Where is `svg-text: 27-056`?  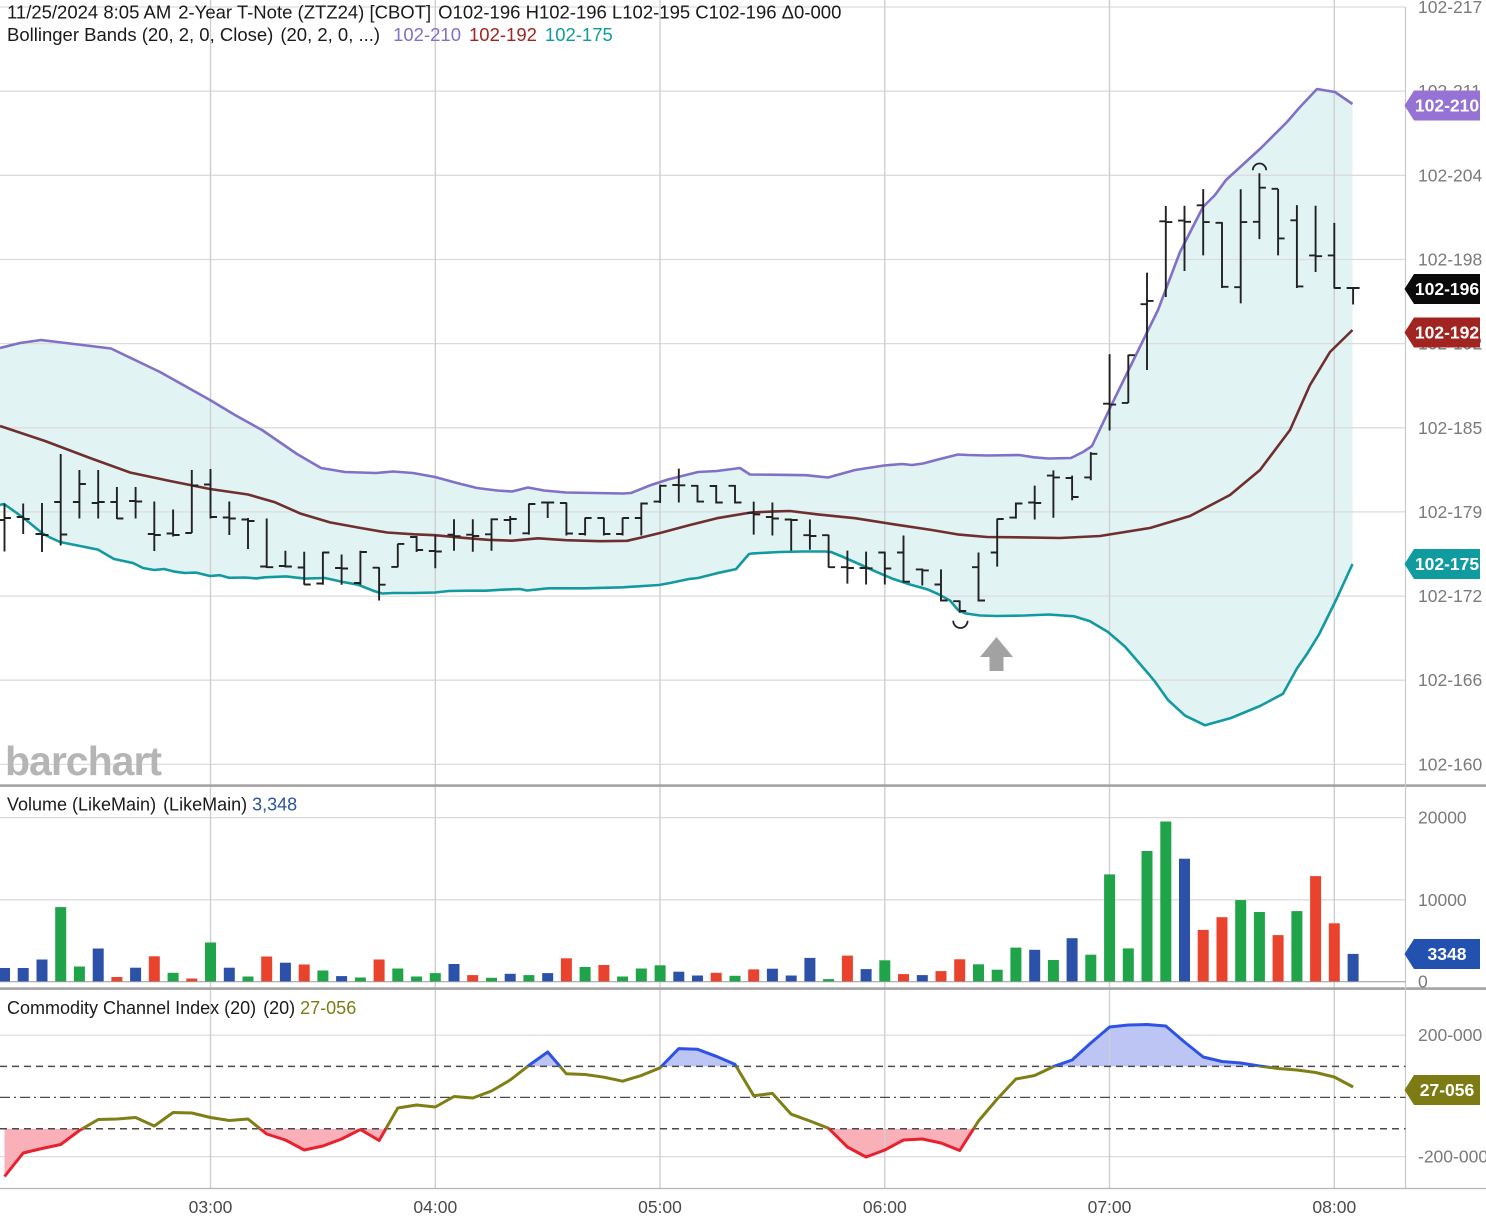 svg-text: 27-056 is located at coordinates (1447, 1090).